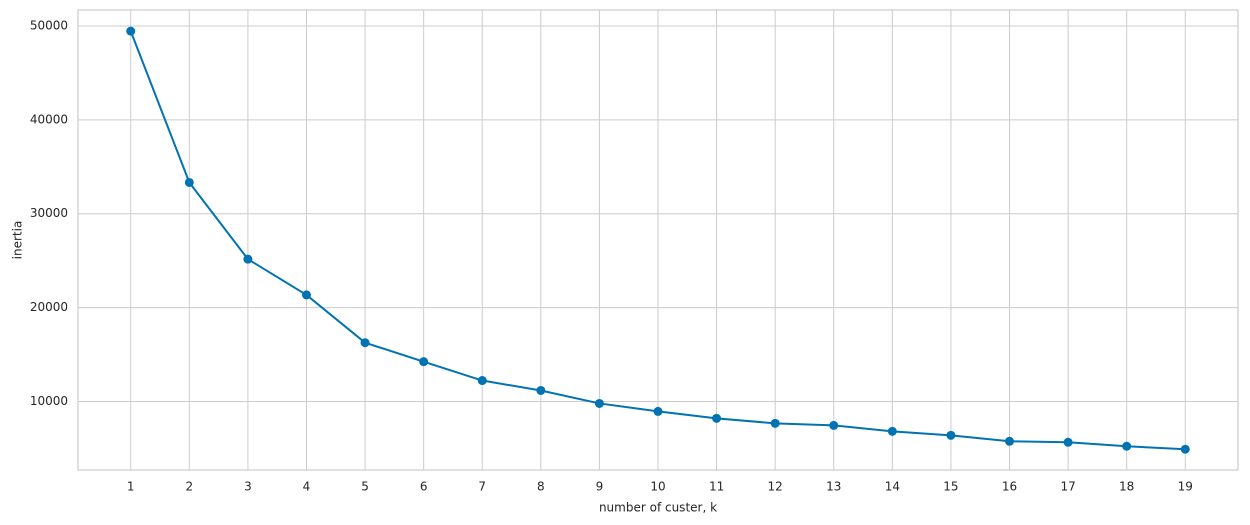 The width and height of the screenshot is (1250, 525). Describe the element at coordinates (424, 487) in the screenshot. I see `x-tick-label: 6` at that location.